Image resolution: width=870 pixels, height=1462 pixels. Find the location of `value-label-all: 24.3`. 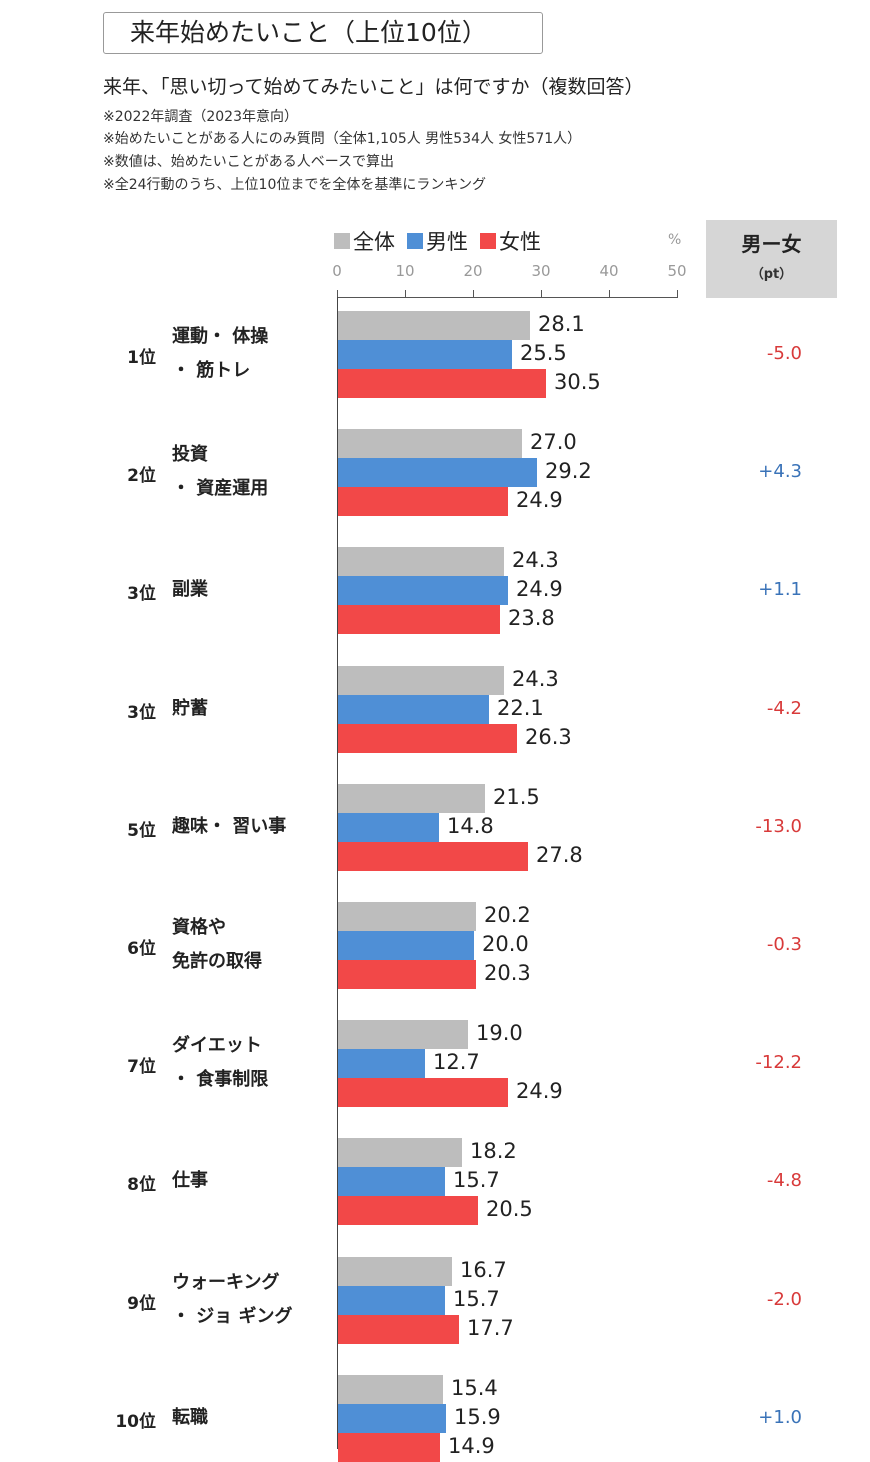

value-label-all: 24.3 is located at coordinates (535, 679).